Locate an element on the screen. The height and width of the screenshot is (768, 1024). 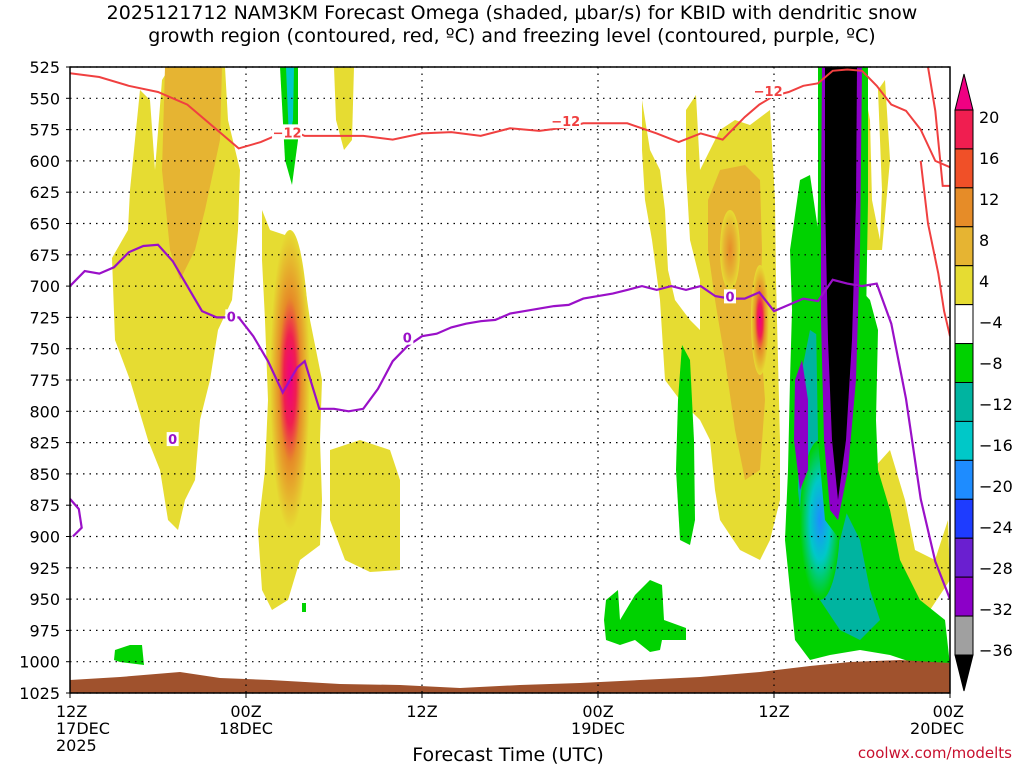
colorbar-label: −36 is located at coordinates (996, 650).